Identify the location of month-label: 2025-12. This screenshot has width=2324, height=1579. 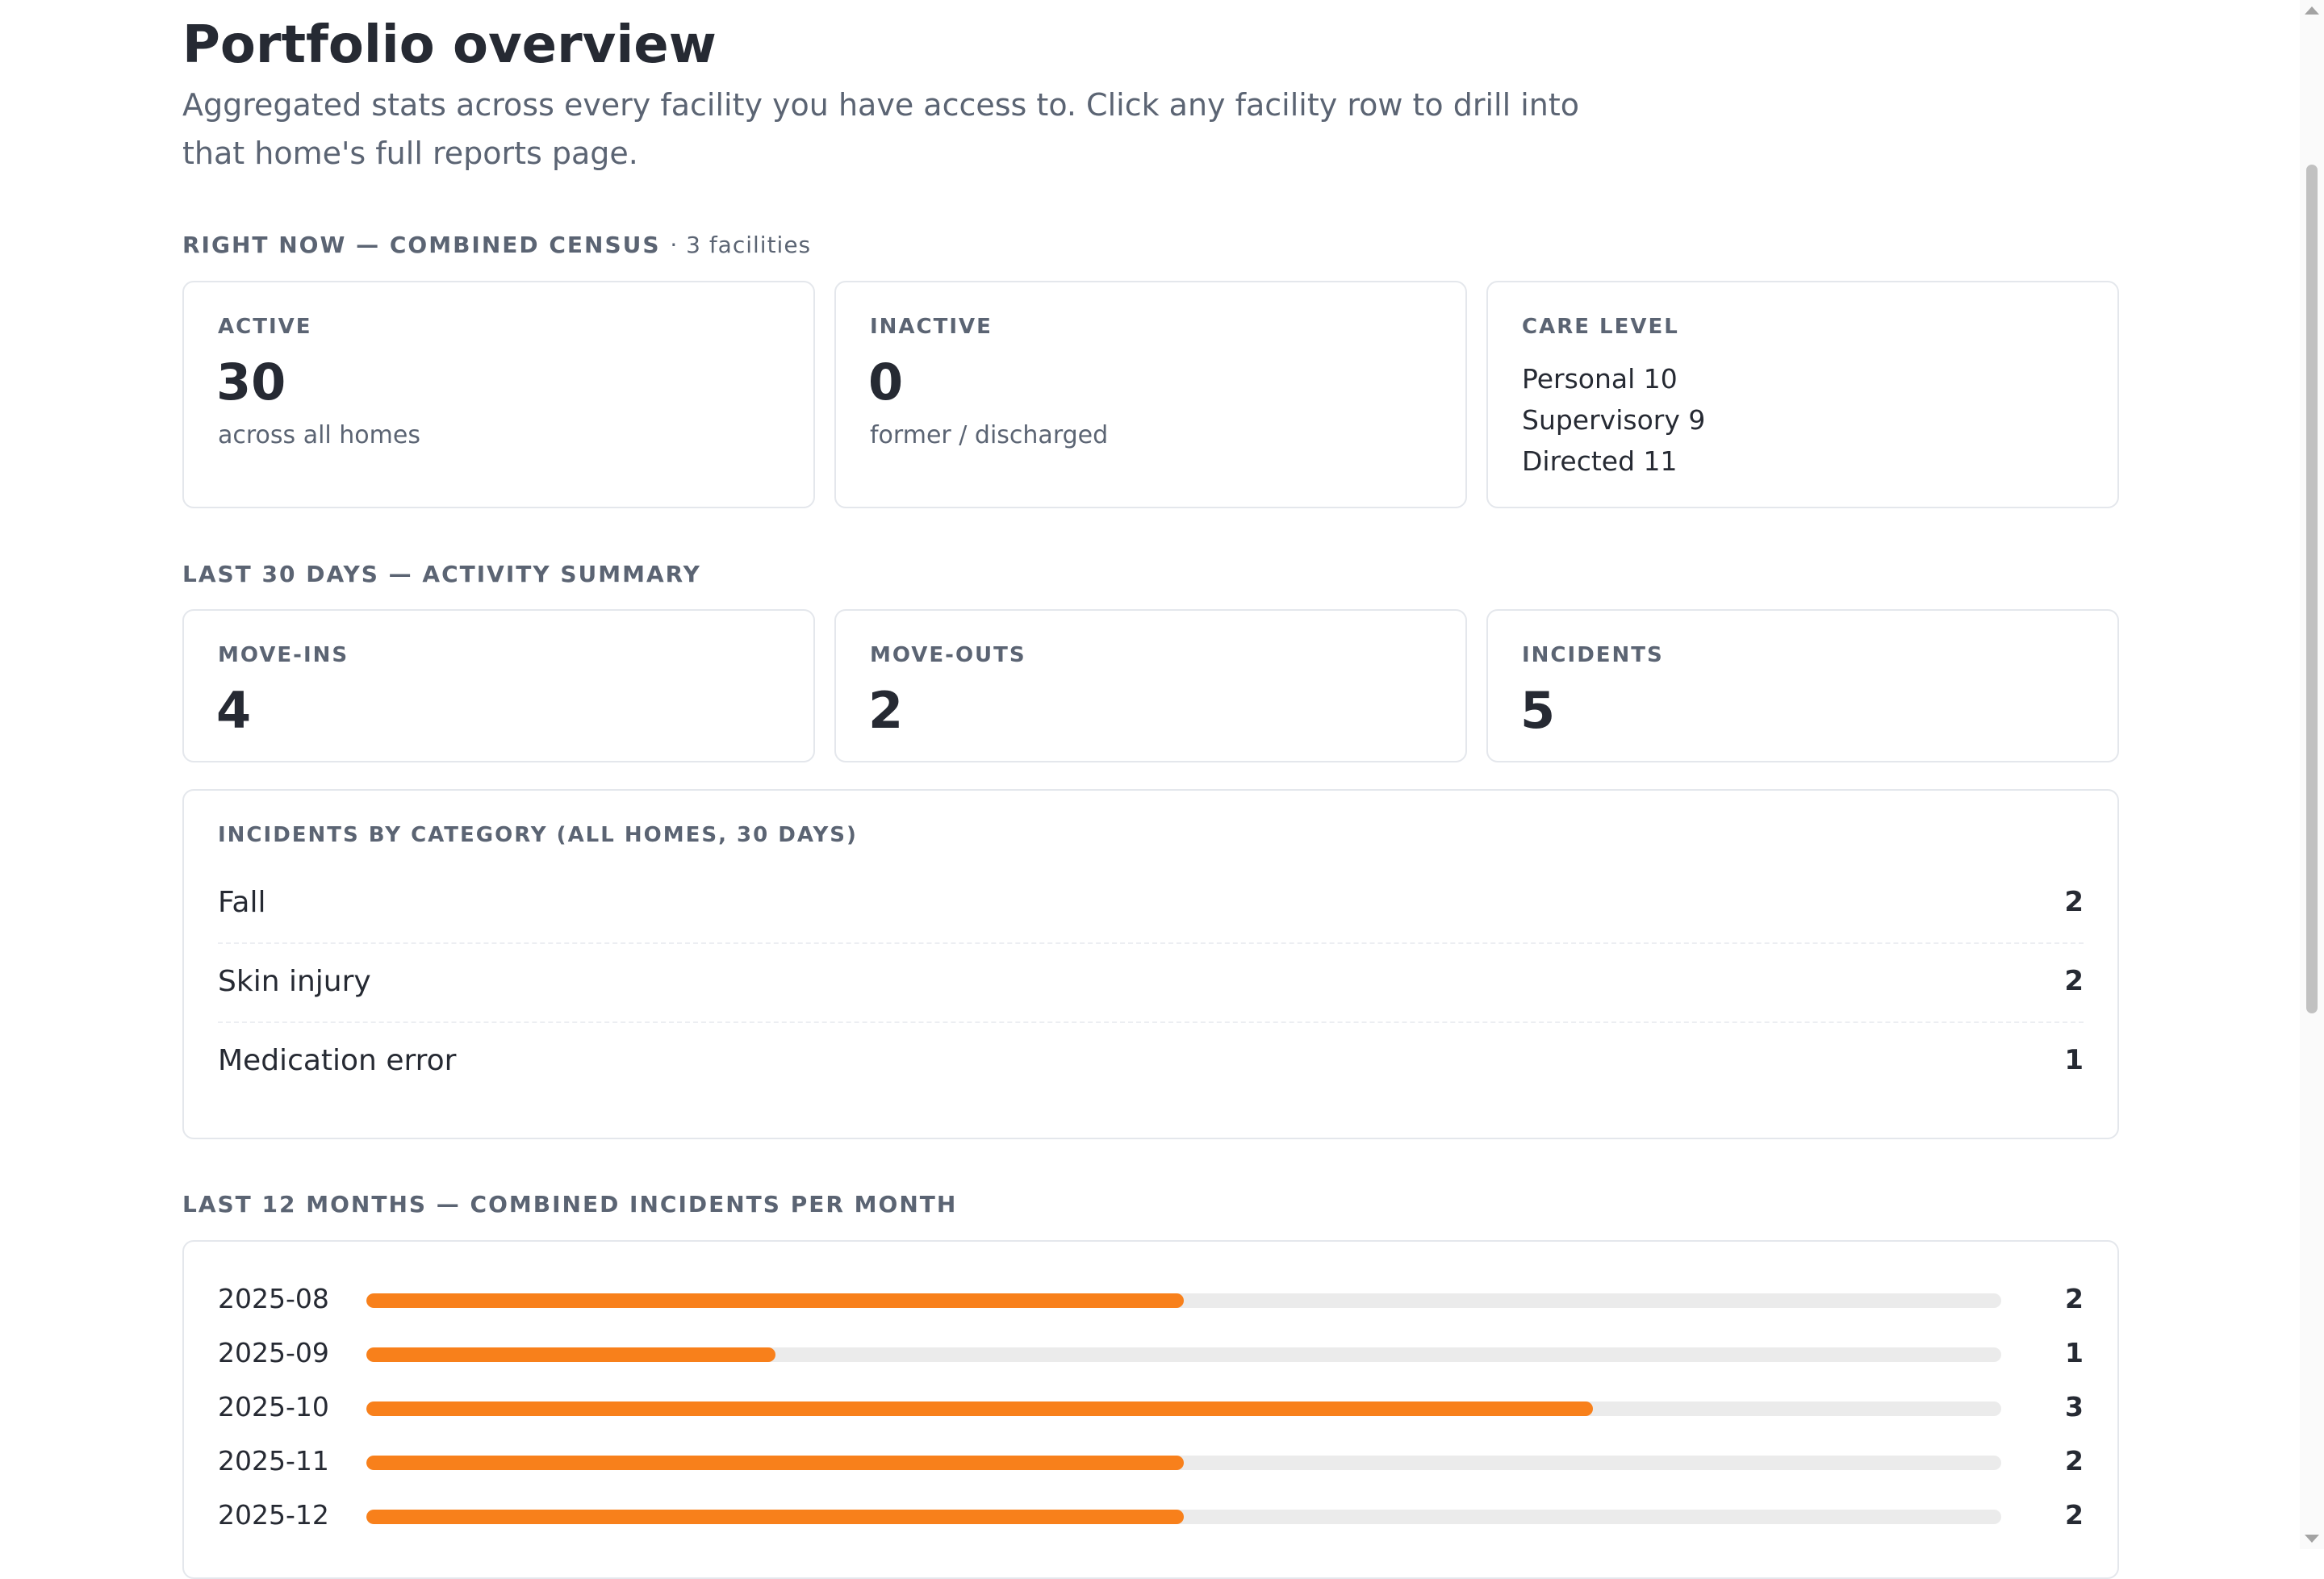
(274, 1515).